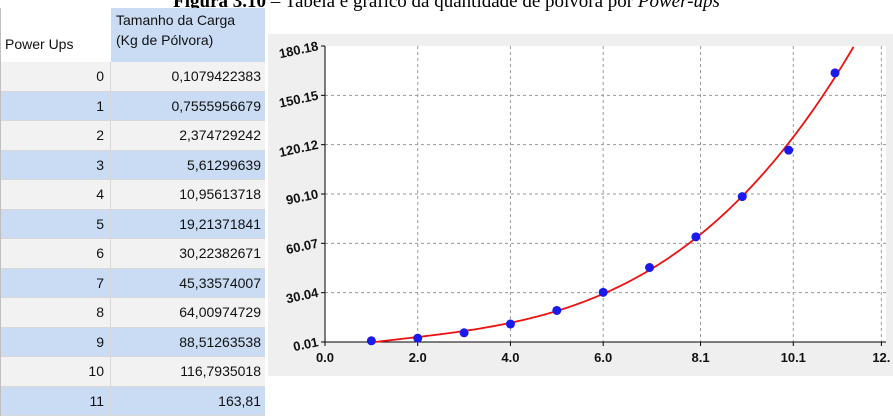 Image resolution: width=893 pixels, height=417 pixels. I want to click on y-tick-label: 120.12, so click(299, 148).